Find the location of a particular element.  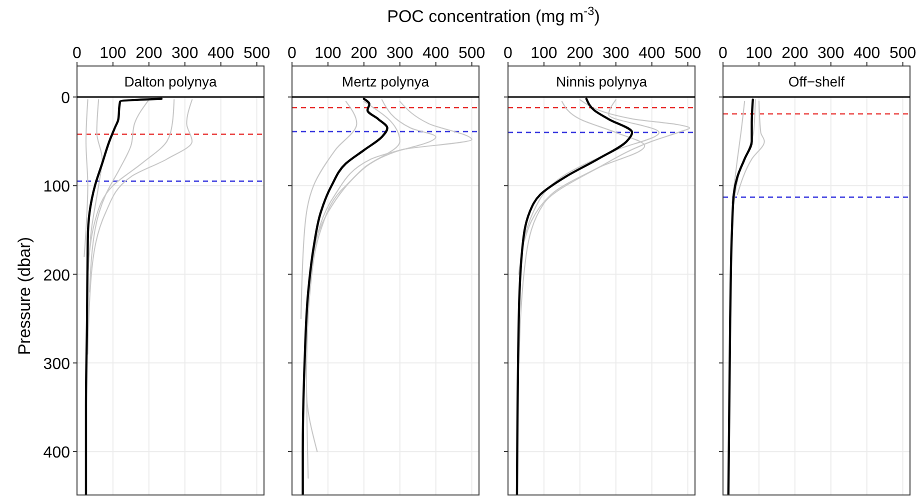

y-tick-label: 200 is located at coordinates (56, 275).